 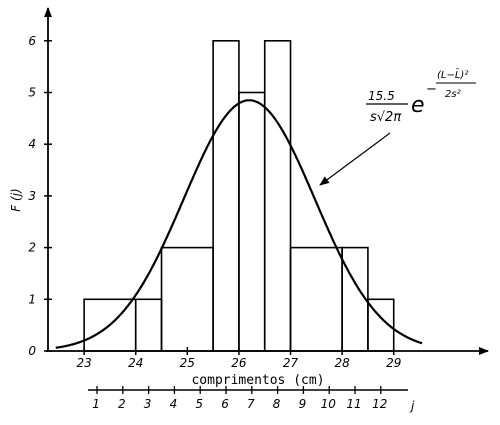 I want to click on formula-exponent-denominator: 2s², so click(x=453, y=94).